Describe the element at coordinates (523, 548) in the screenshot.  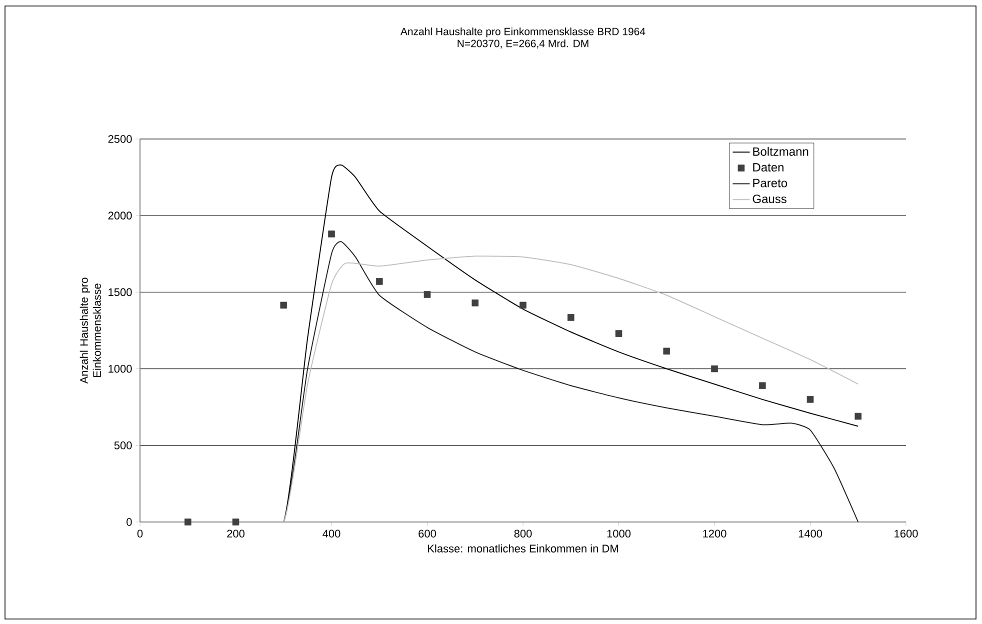
I see `x-axis-title: Klasse: monatliches Einkommen in DM` at that location.